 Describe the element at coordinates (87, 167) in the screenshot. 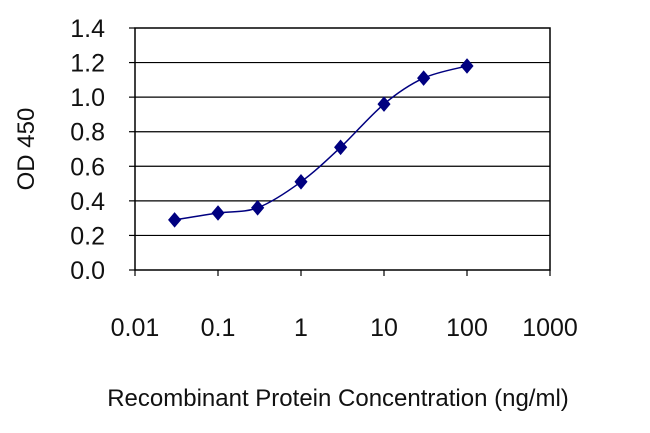

I see `y-tick-label: 0.6` at that location.